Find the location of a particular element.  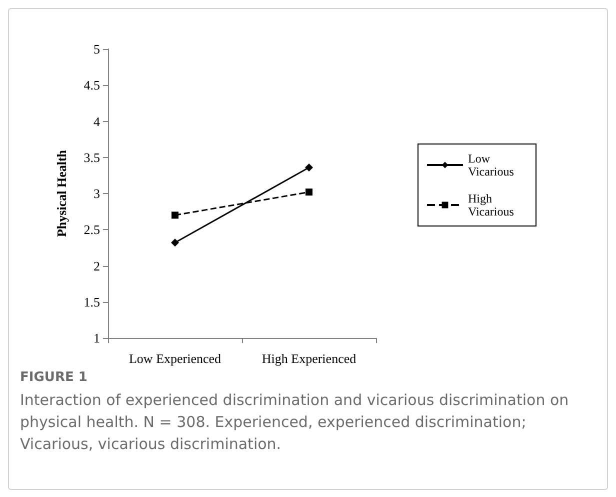

y-tick-label: 4 is located at coordinates (97, 121).